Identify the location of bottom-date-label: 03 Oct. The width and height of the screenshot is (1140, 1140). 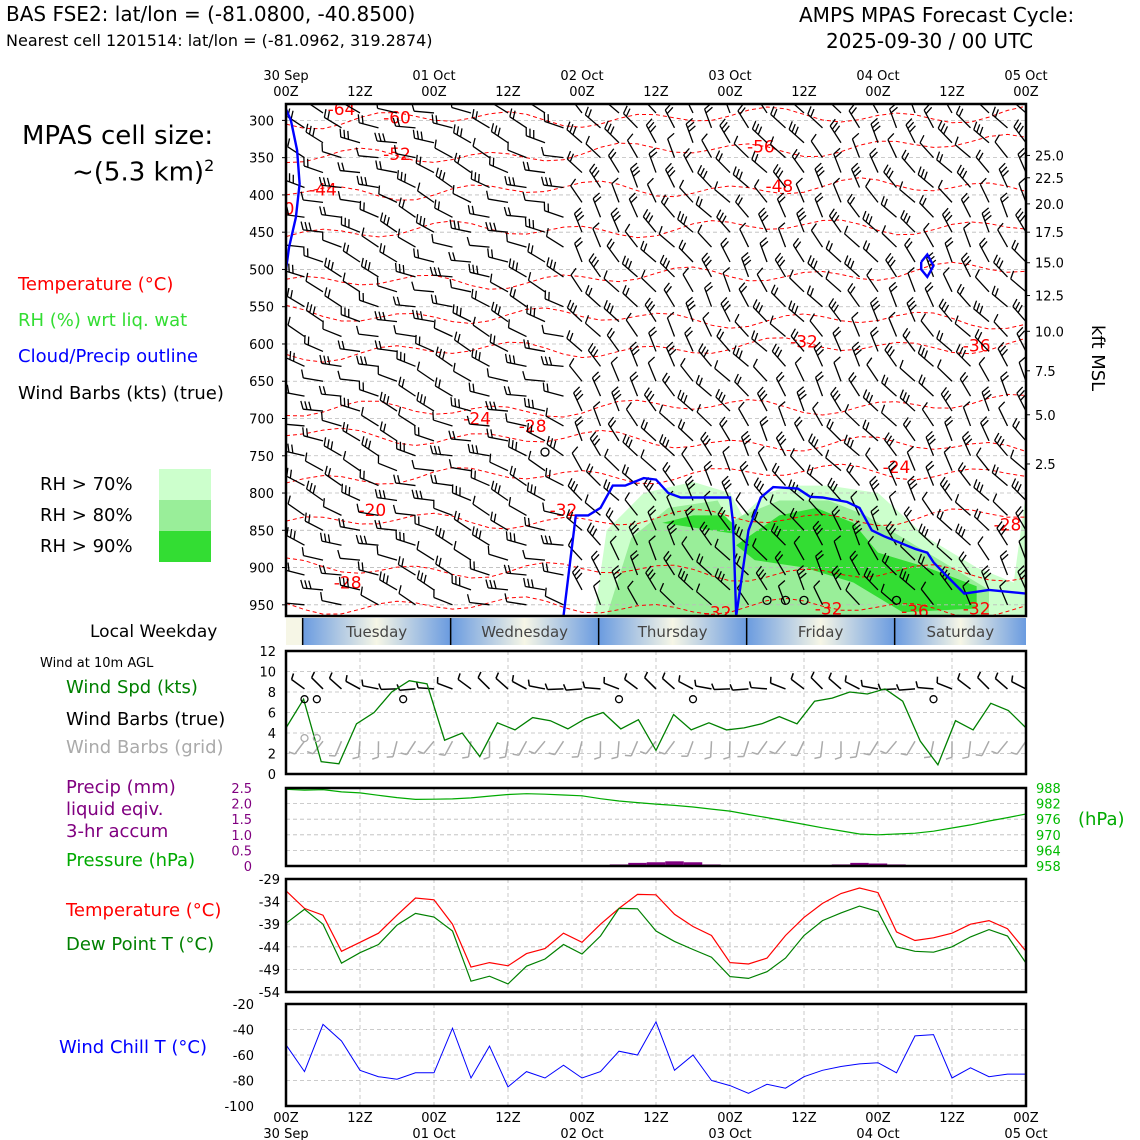
(729, 1133).